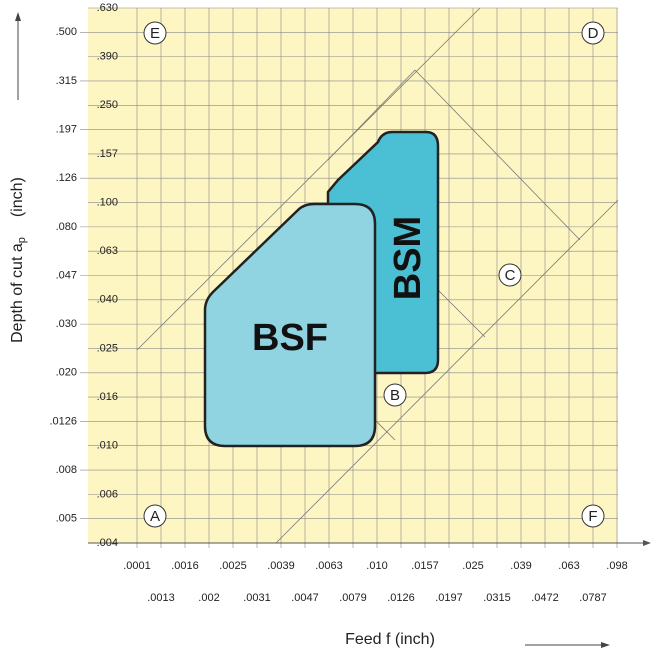 This screenshot has height=655, width=651. What do you see at coordinates (107, 251) in the screenshot?
I see `y-tick-label: .063` at bounding box center [107, 251].